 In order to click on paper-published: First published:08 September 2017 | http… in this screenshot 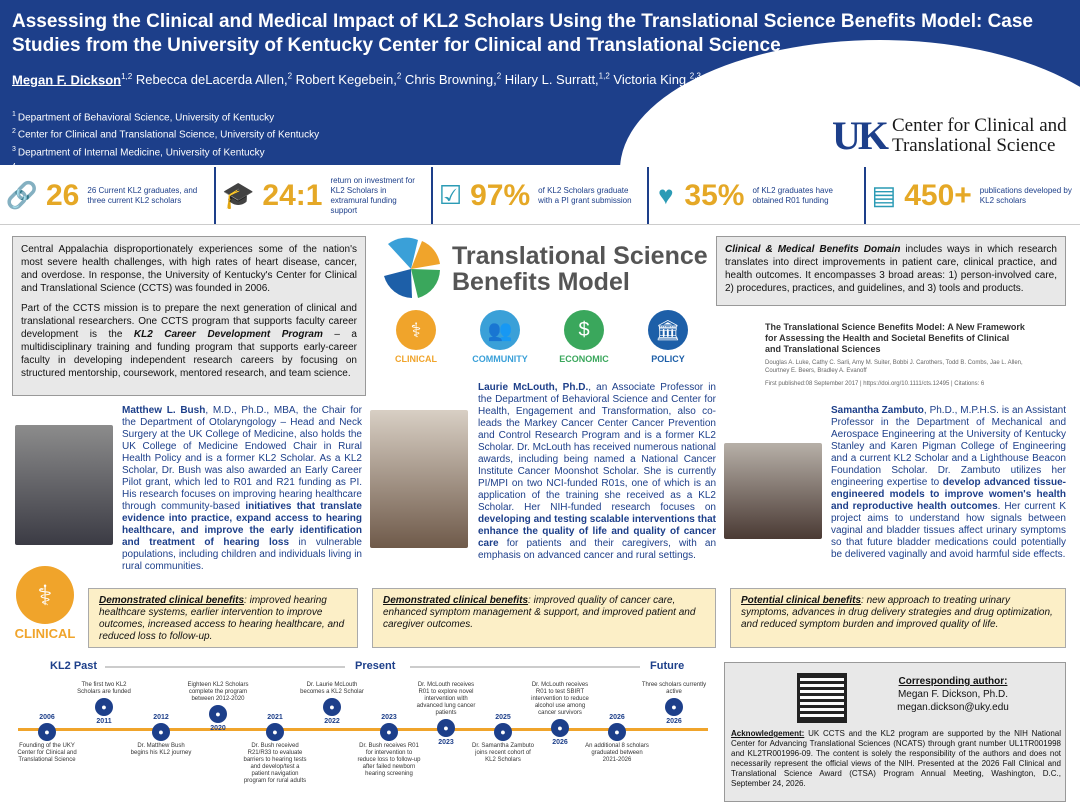, I will do `click(875, 384)`.